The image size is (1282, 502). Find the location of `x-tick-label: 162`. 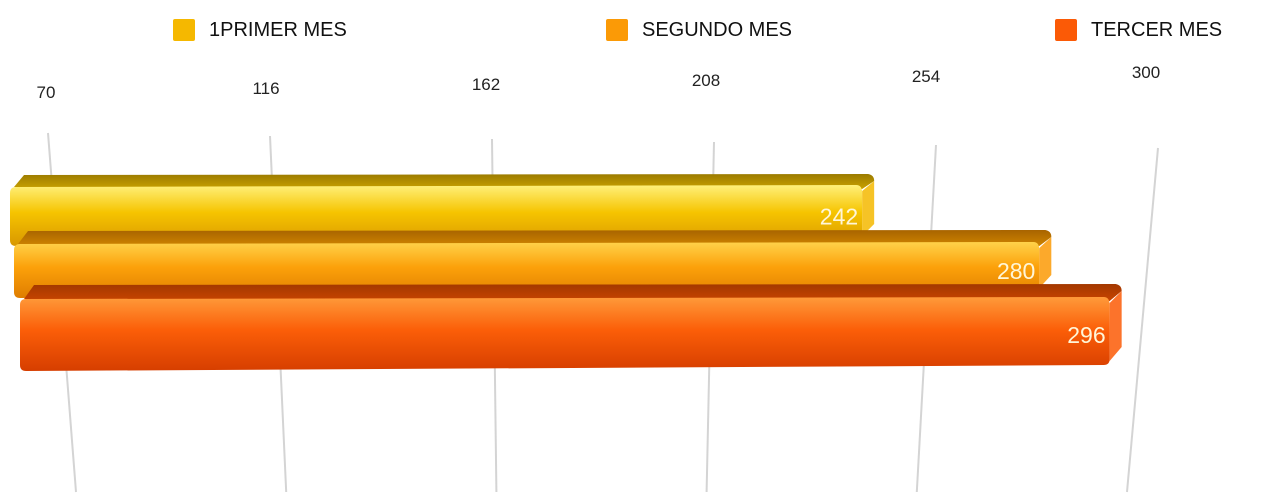

x-tick-label: 162 is located at coordinates (486, 84).